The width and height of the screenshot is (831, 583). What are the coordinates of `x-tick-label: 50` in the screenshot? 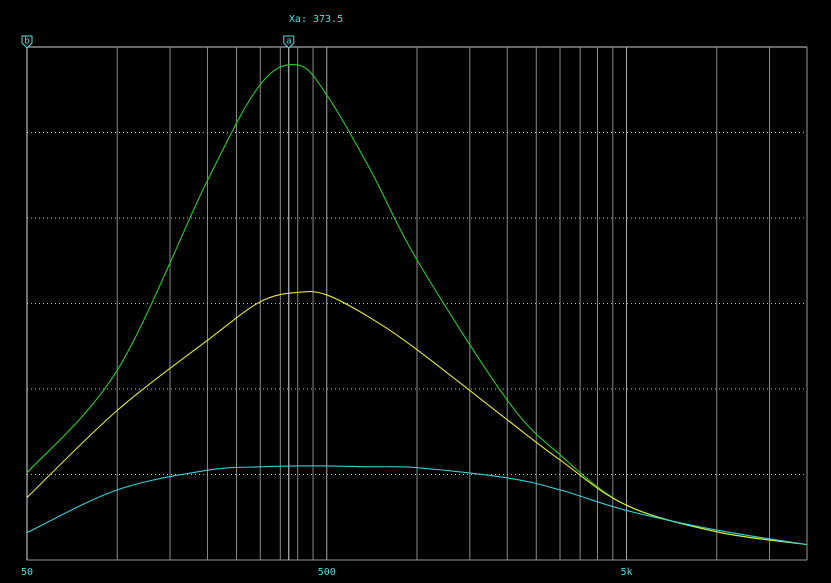 It's located at (27, 572).